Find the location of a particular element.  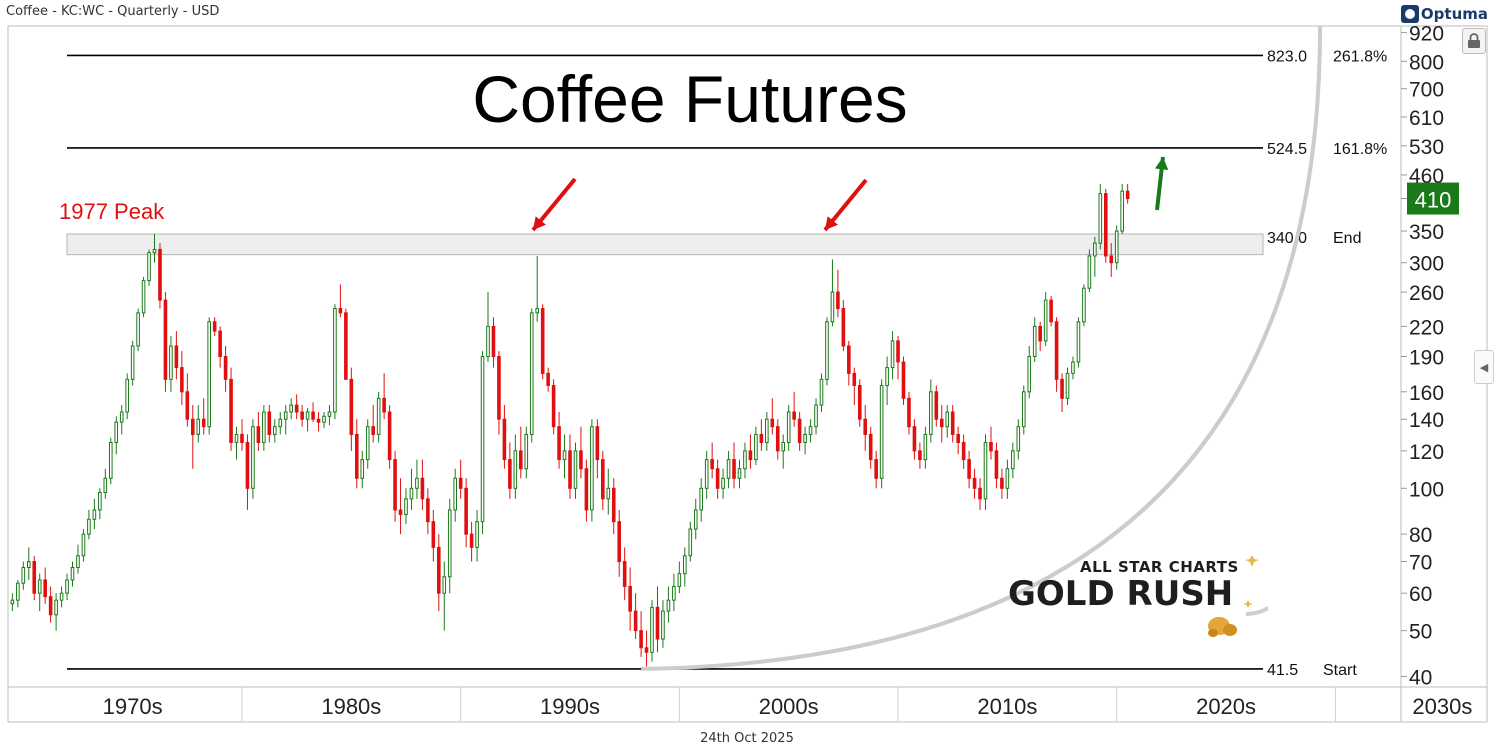

level-value-label: 340.0 is located at coordinates (1287, 238).